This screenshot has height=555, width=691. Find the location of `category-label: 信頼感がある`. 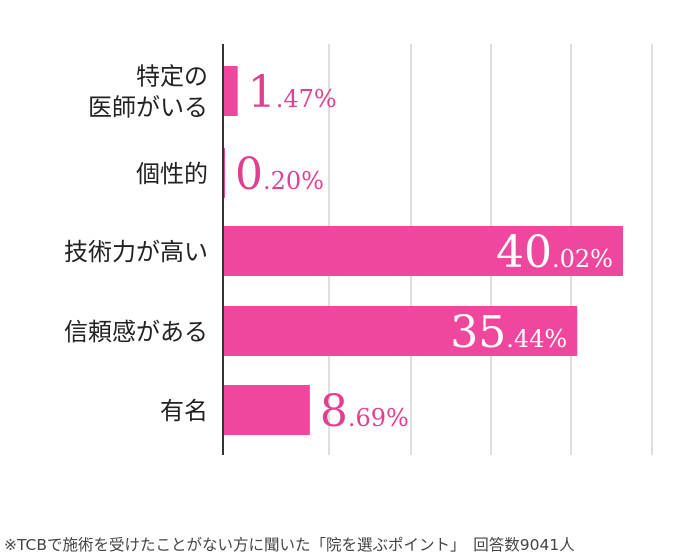

category-label: 信頼感がある is located at coordinates (136, 332).